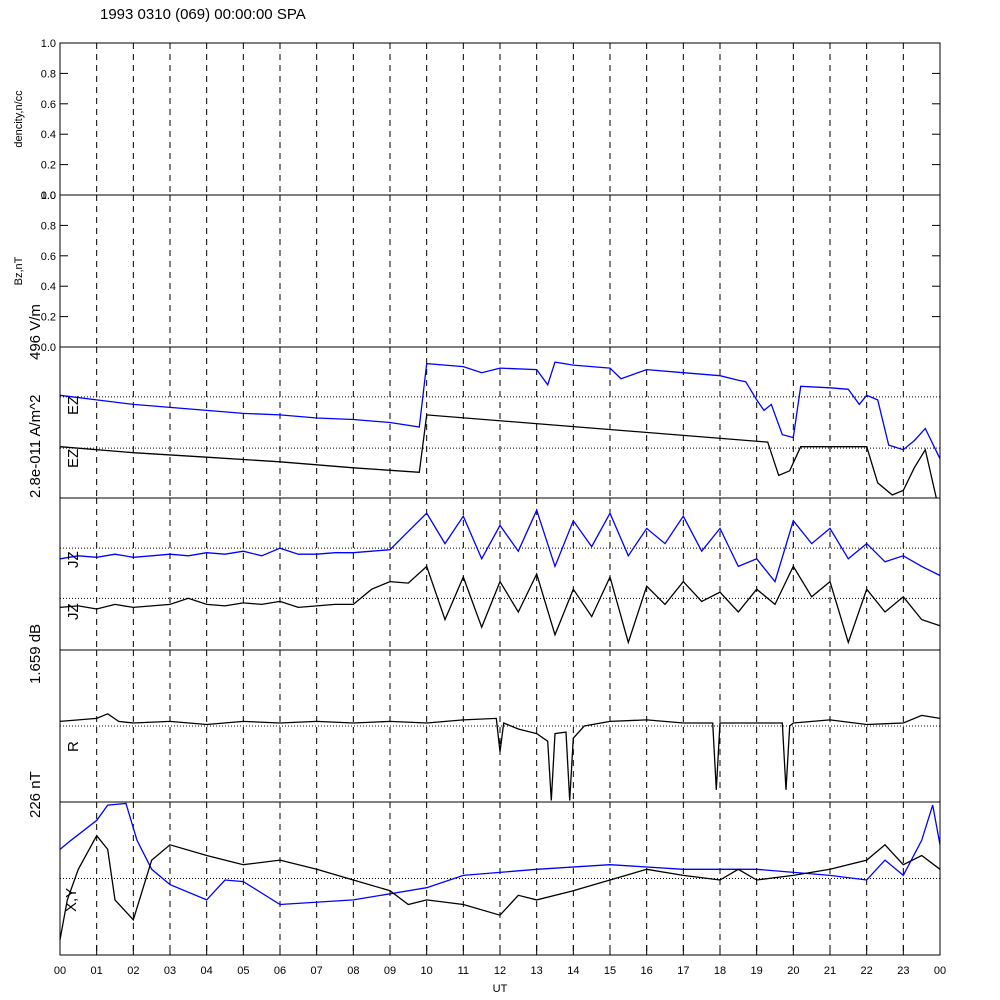 This screenshot has height=1000, width=1000. I want to click on x-tick-label: 01, so click(97, 971).